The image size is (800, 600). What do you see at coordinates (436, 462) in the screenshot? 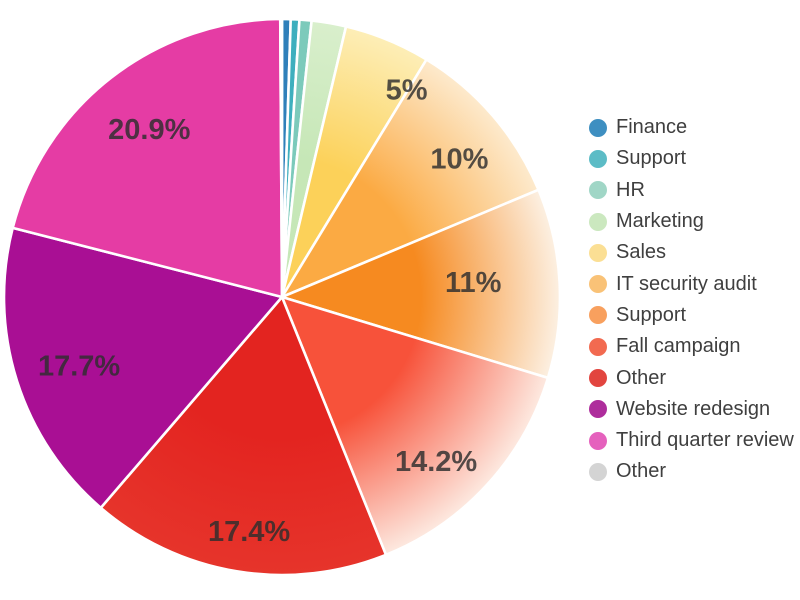
I see `slice-percent-label: 14.2%` at bounding box center [436, 462].